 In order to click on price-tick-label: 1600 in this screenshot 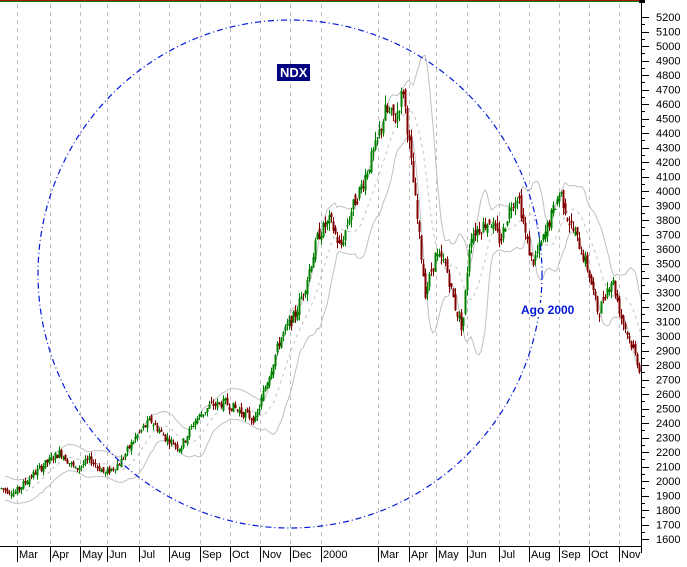, I will do `click(668, 540)`.